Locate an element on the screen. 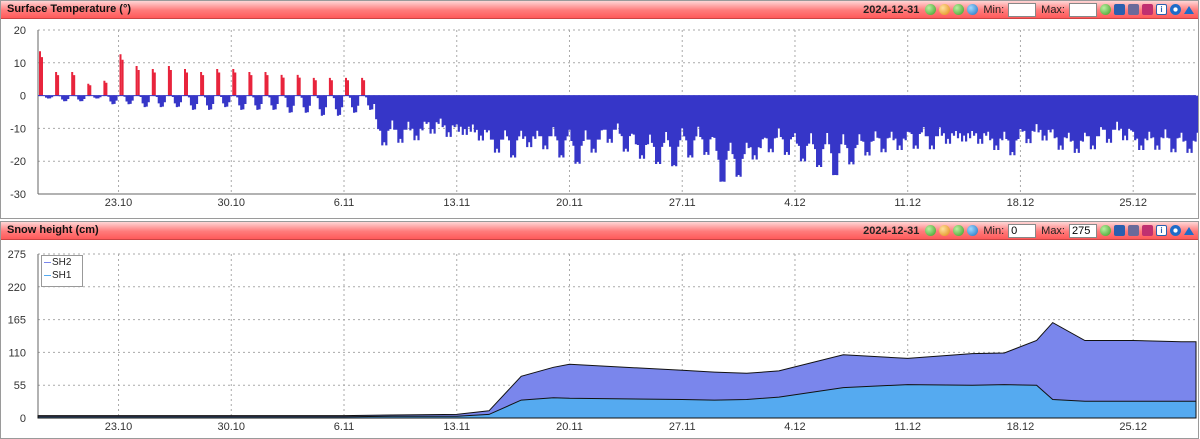 The width and height of the screenshot is (1200, 439). panel-title: Snow height (cm) is located at coordinates (53, 230).